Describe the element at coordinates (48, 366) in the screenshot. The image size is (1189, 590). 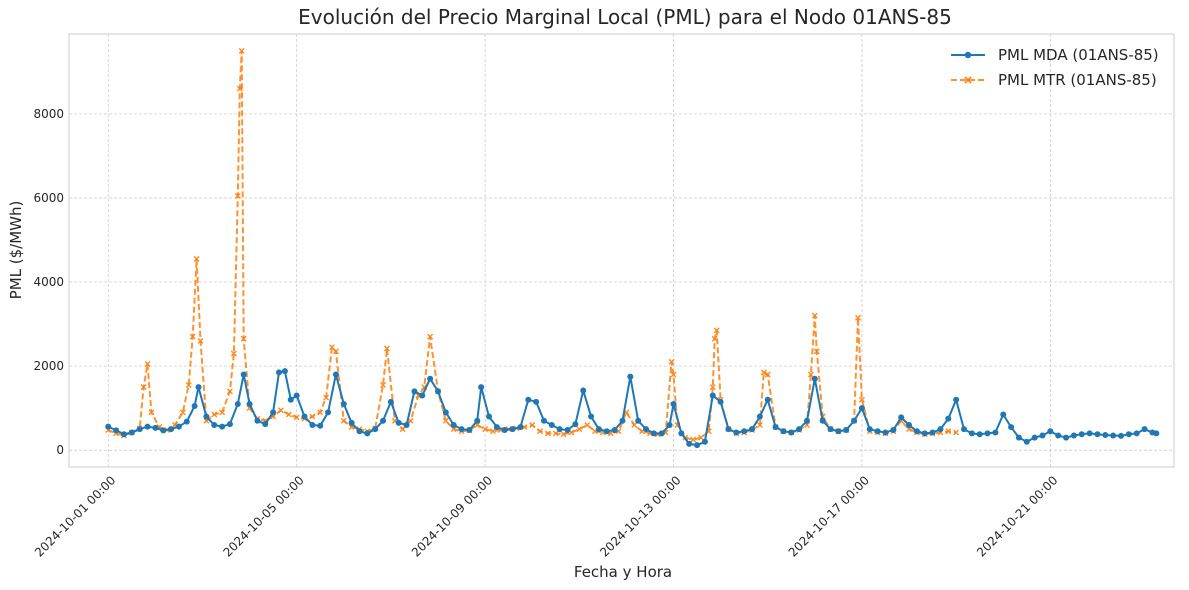
I see `y-tick-label: 2000` at that location.